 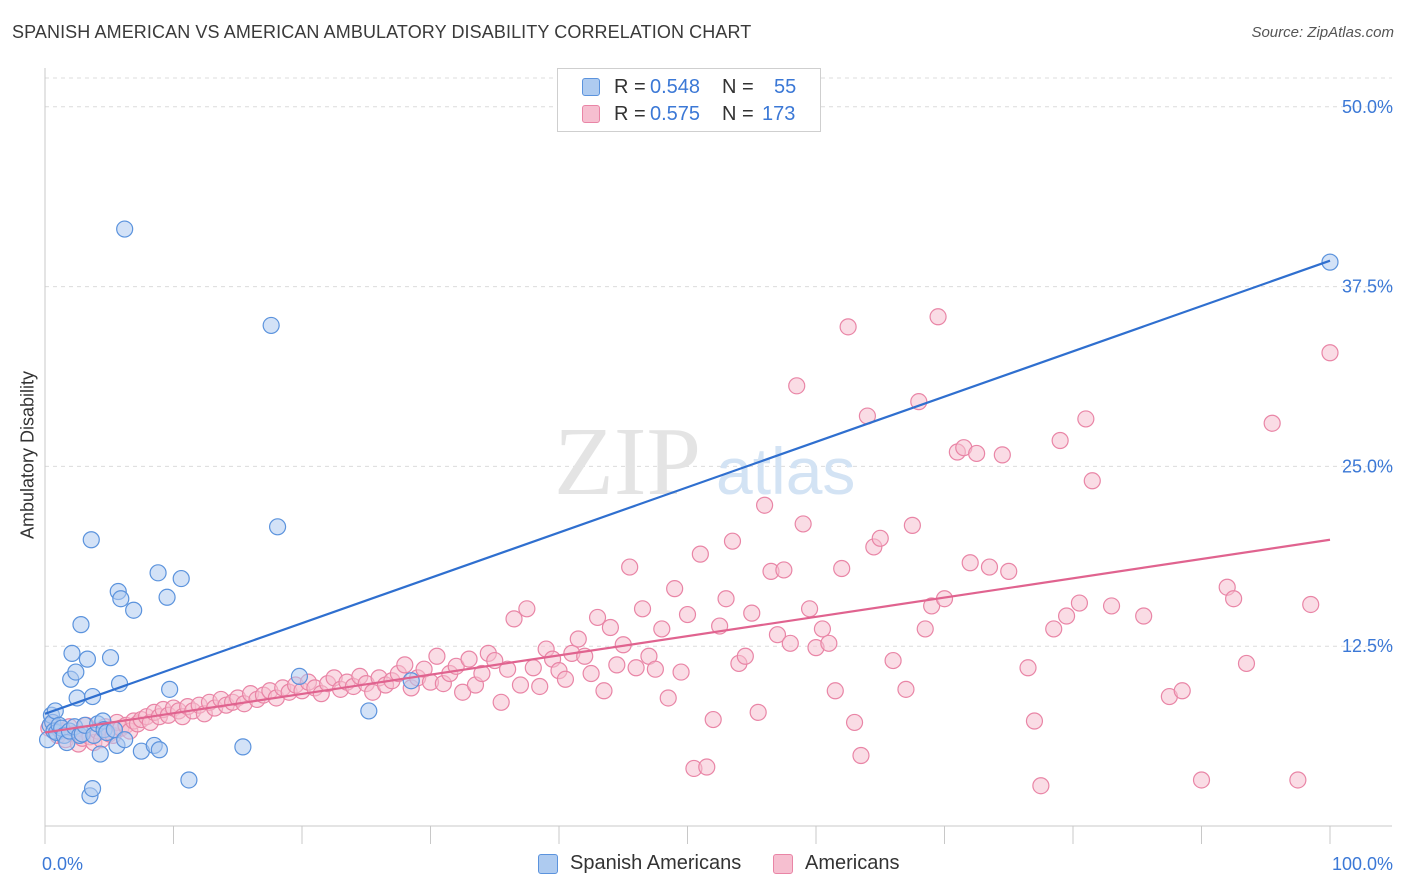 I want to click on legend-item-spanish-americans: Spanish Americans, so click(x=639, y=863).